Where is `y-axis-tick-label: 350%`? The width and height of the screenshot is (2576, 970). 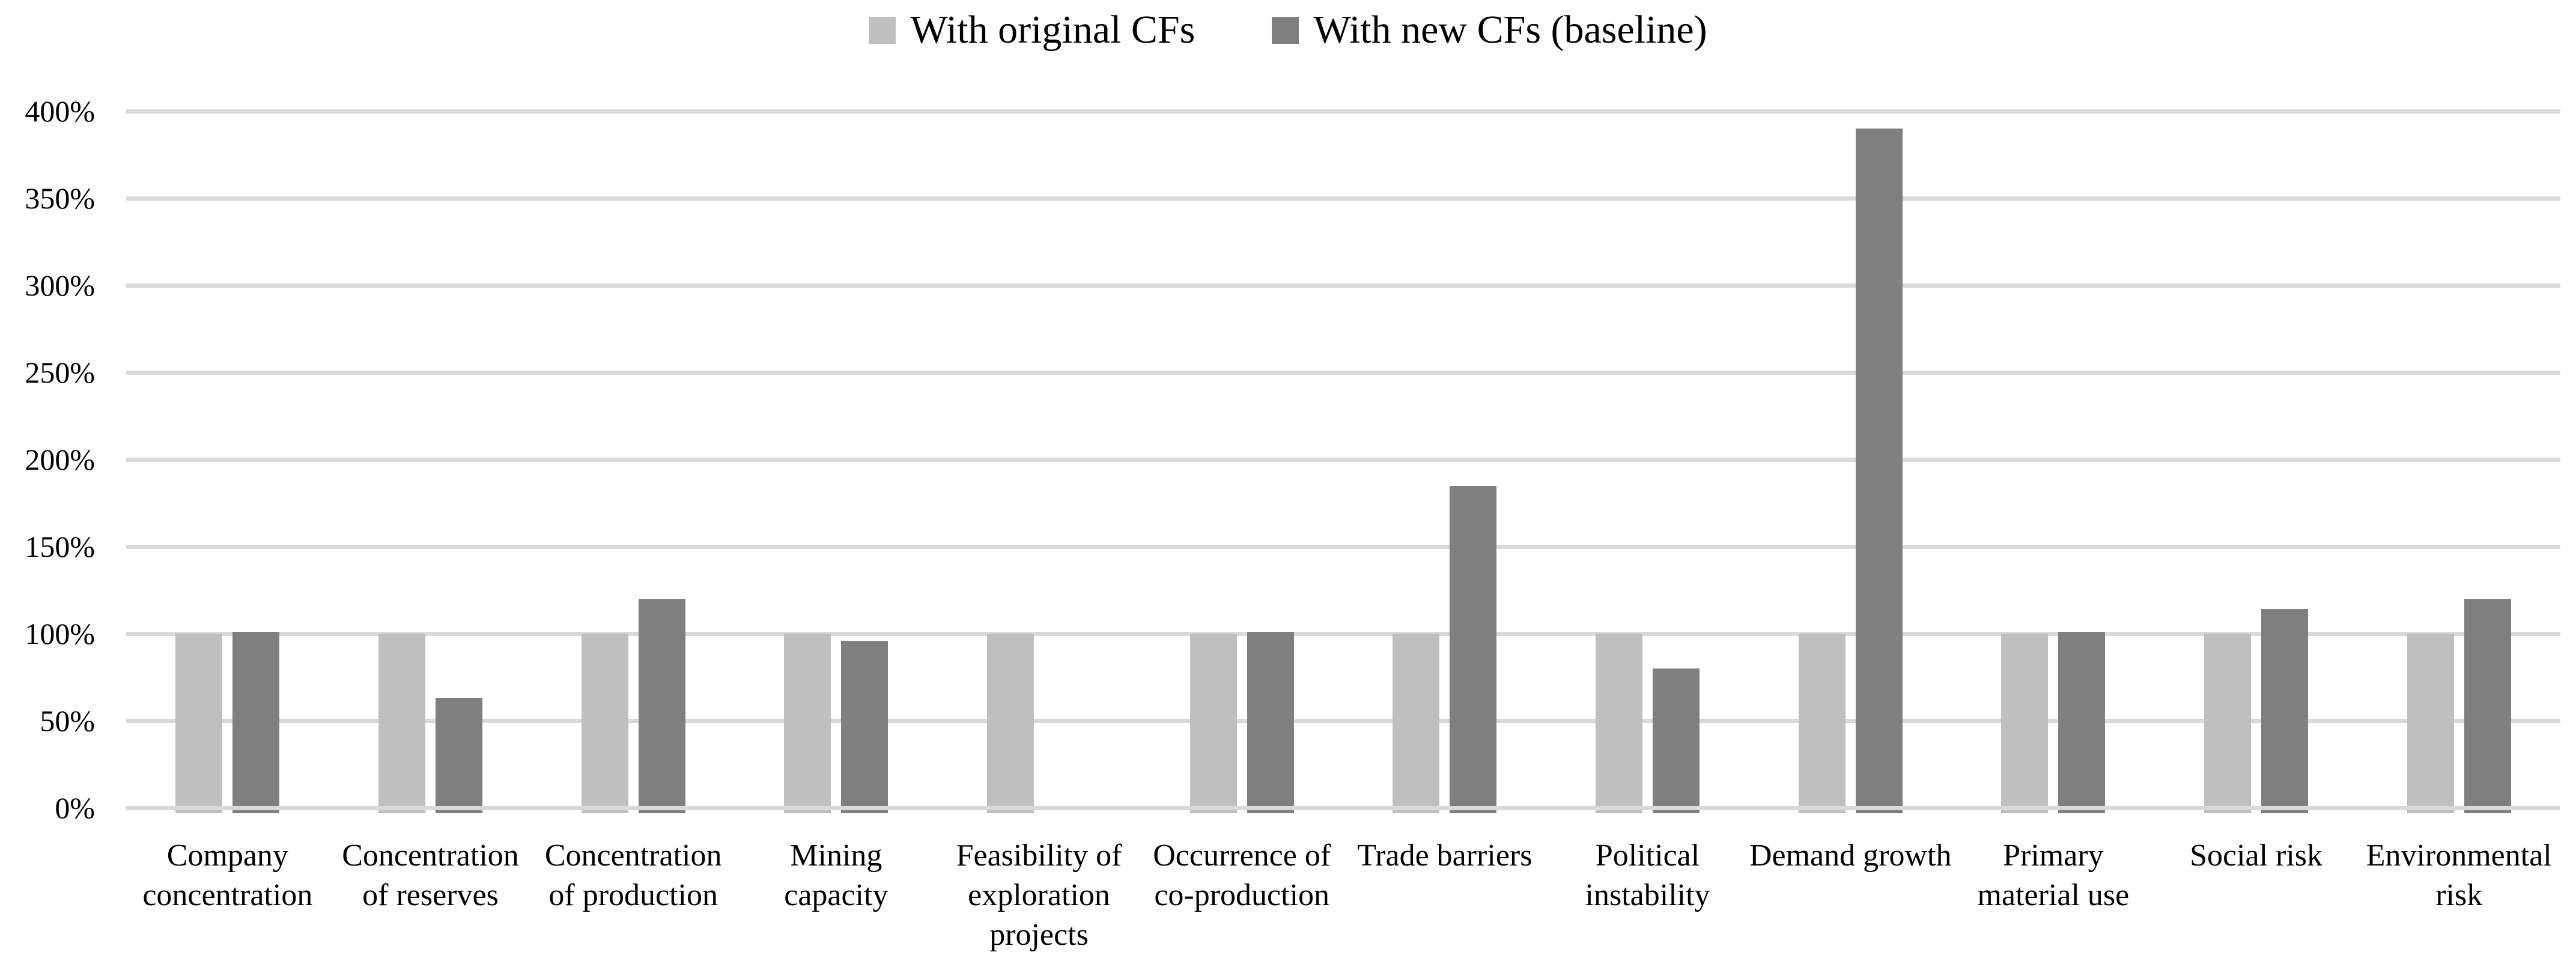
y-axis-tick-label: 350% is located at coordinates (60, 198).